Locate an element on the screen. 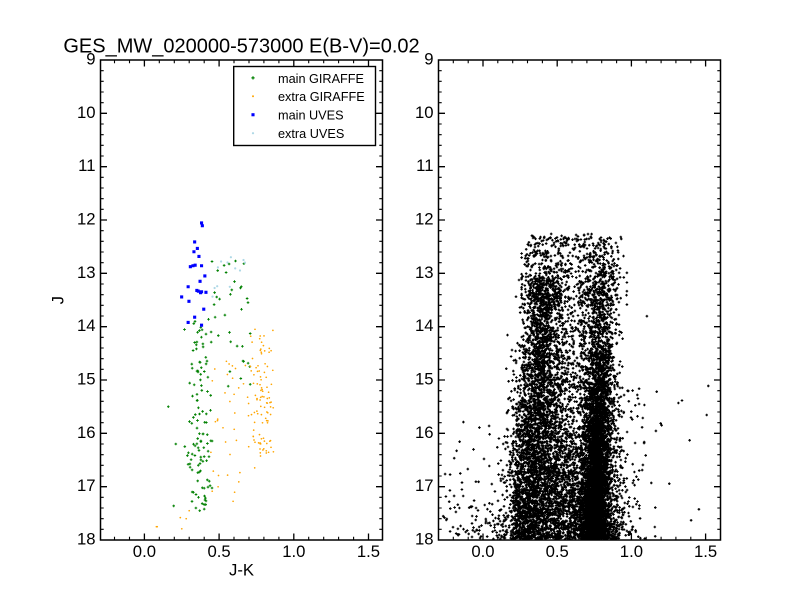  svg-text: extra UVES is located at coordinates (311, 134).